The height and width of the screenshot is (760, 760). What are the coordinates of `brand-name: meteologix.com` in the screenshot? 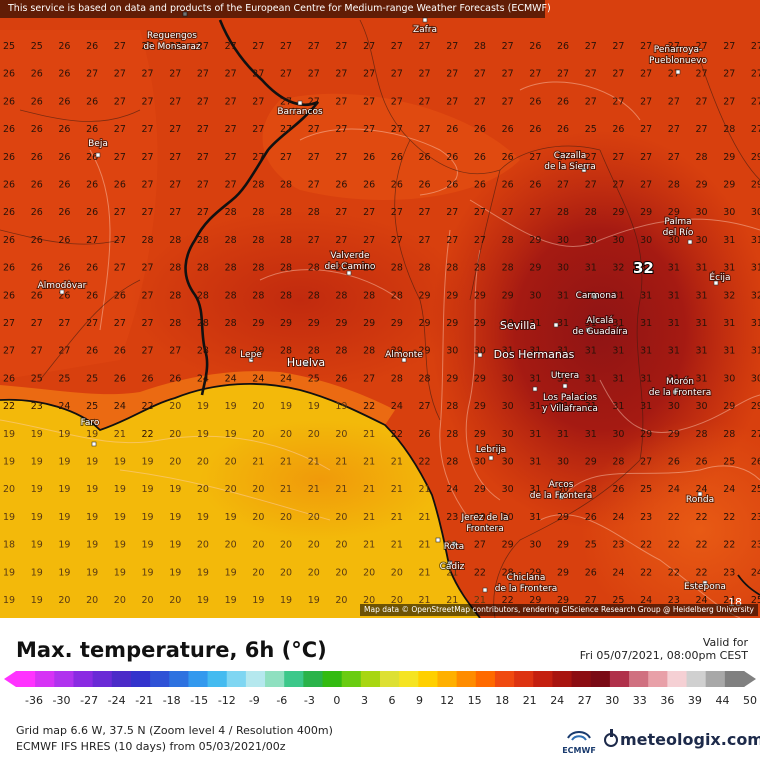 It's located at (690, 739).